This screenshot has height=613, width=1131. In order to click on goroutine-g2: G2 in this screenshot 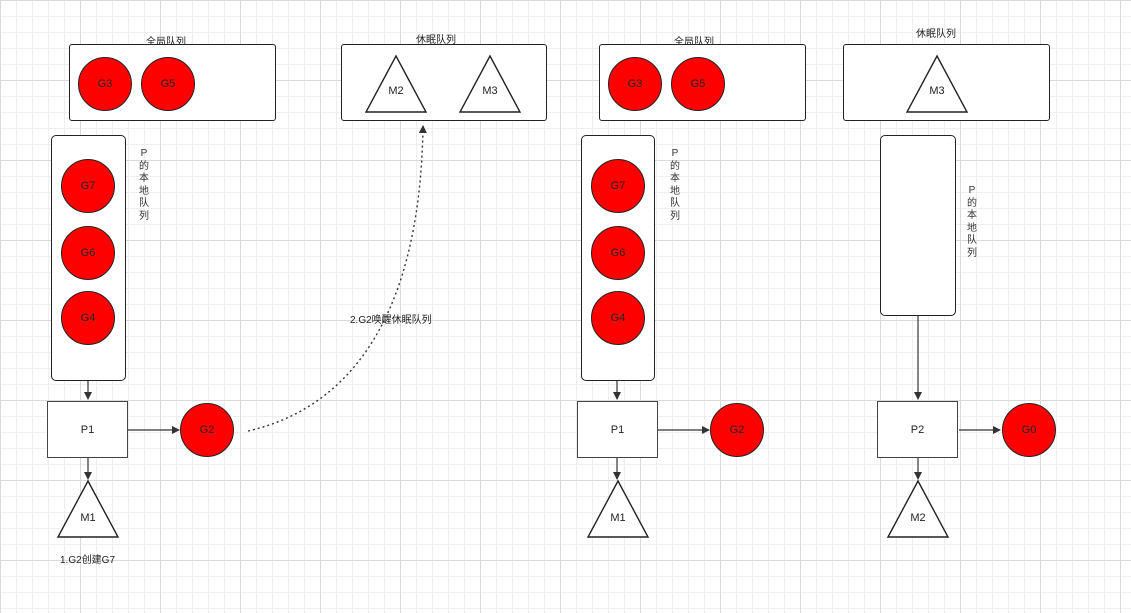, I will do `click(207, 430)`.